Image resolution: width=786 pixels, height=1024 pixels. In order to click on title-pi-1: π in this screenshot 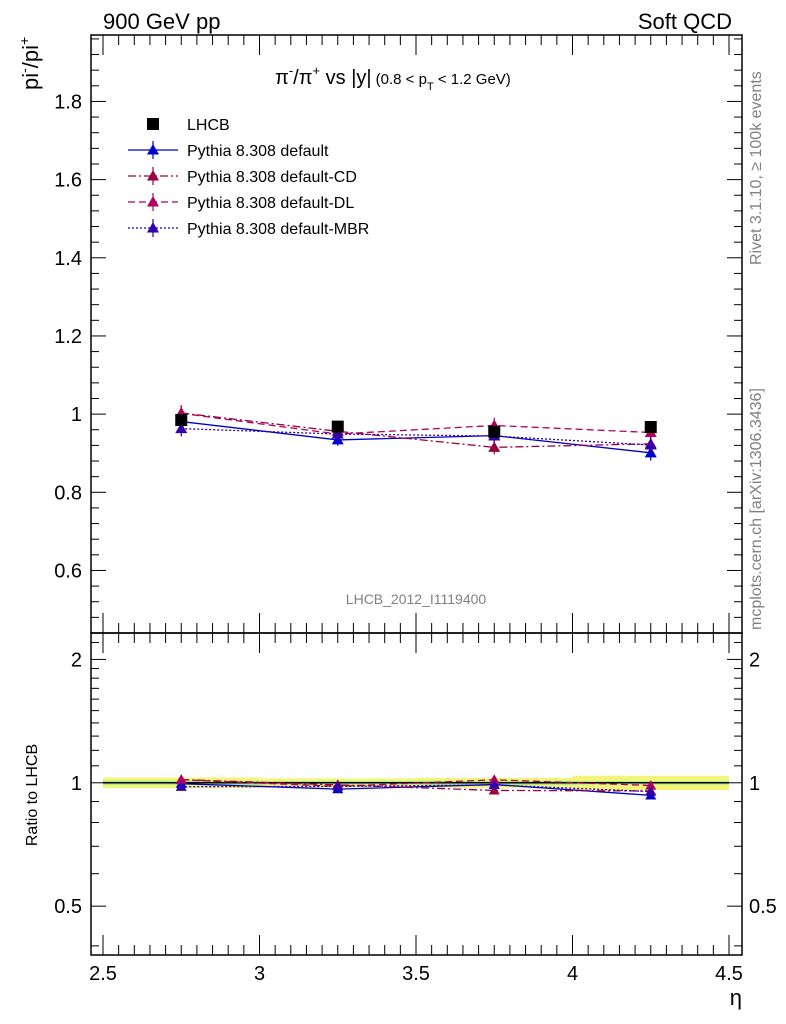, I will do `click(282, 78)`.